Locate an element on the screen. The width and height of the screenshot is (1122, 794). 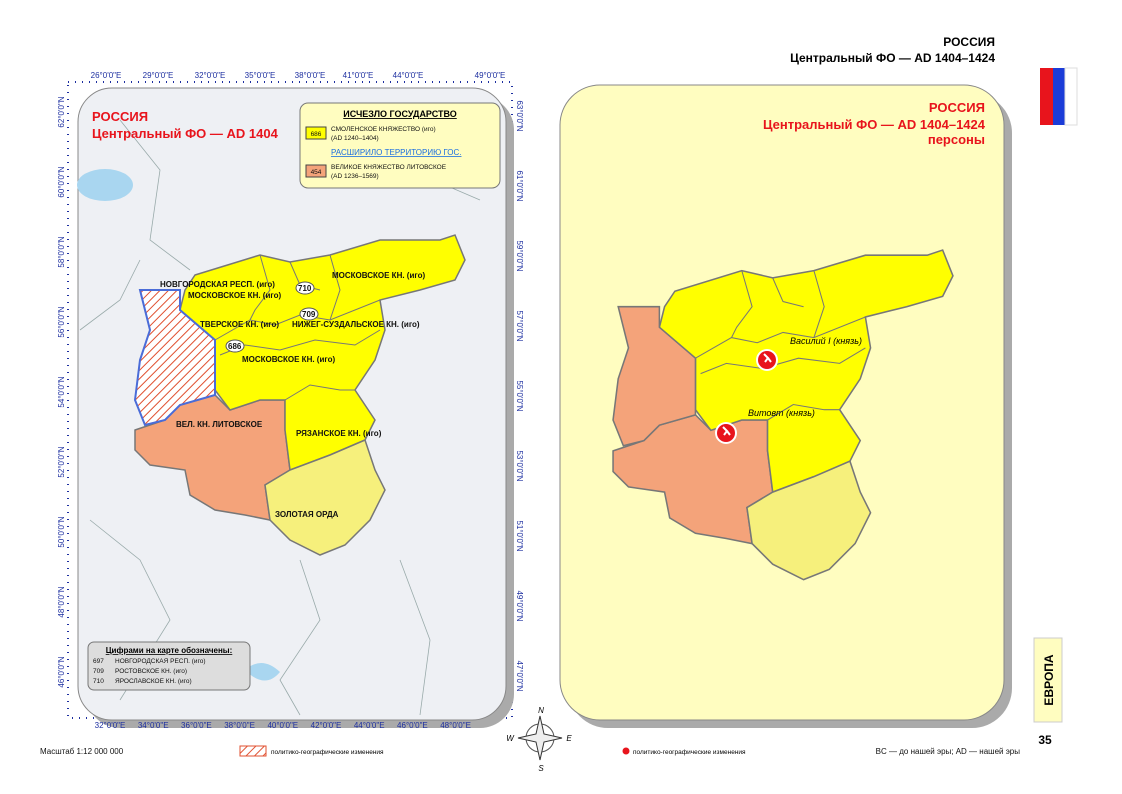
region-label: ТВЕРСКОЕ КН. (иго) is located at coordinates (239, 324).